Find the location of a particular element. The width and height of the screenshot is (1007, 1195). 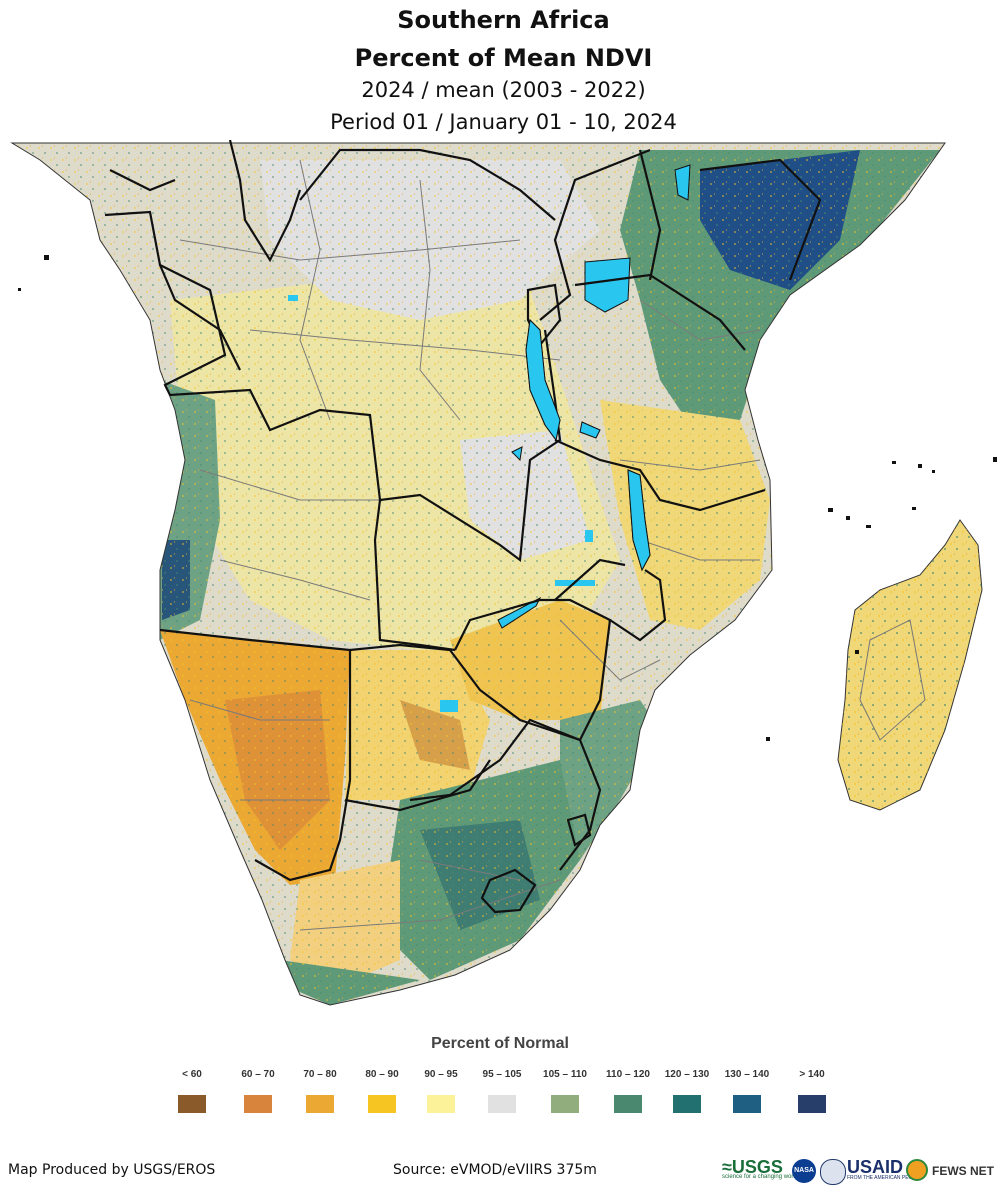

map-period-label: Period 01 / January 01 - 10, 2024 is located at coordinates (503, 122).